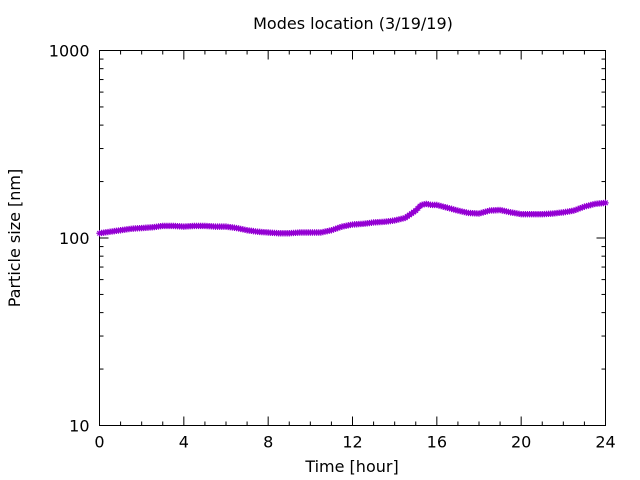 The width and height of the screenshot is (640, 480). Describe the element at coordinates (352, 218) in the screenshot. I see `series-group` at that location.